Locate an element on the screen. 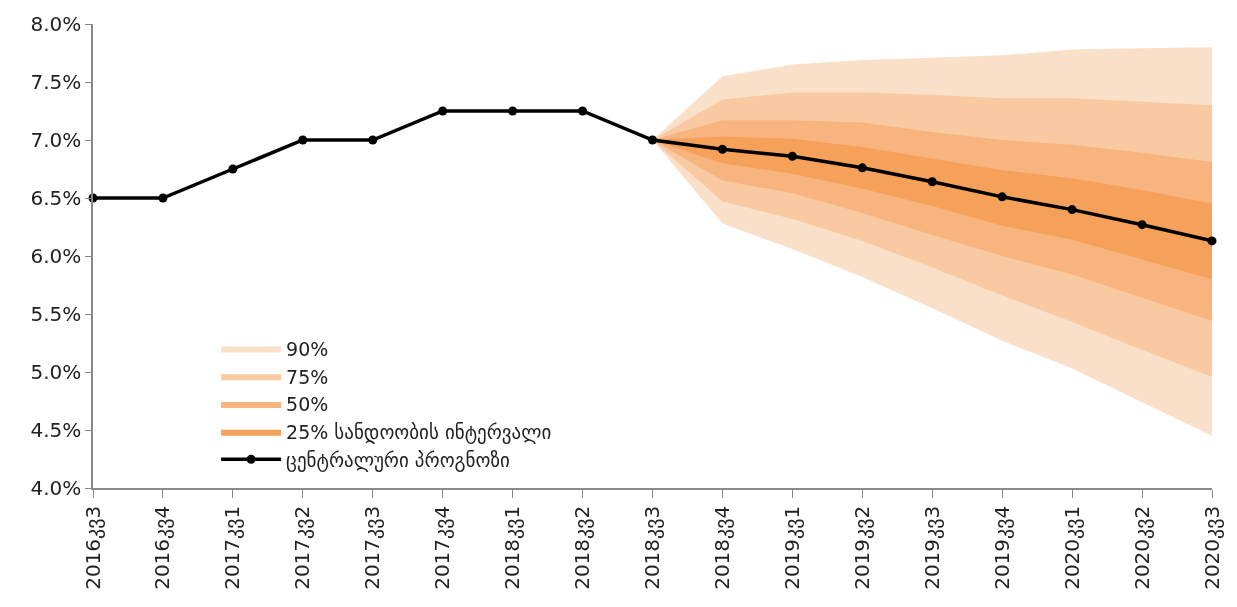 The image size is (1237, 607). y-tick-label: 6.0% is located at coordinates (56, 256).